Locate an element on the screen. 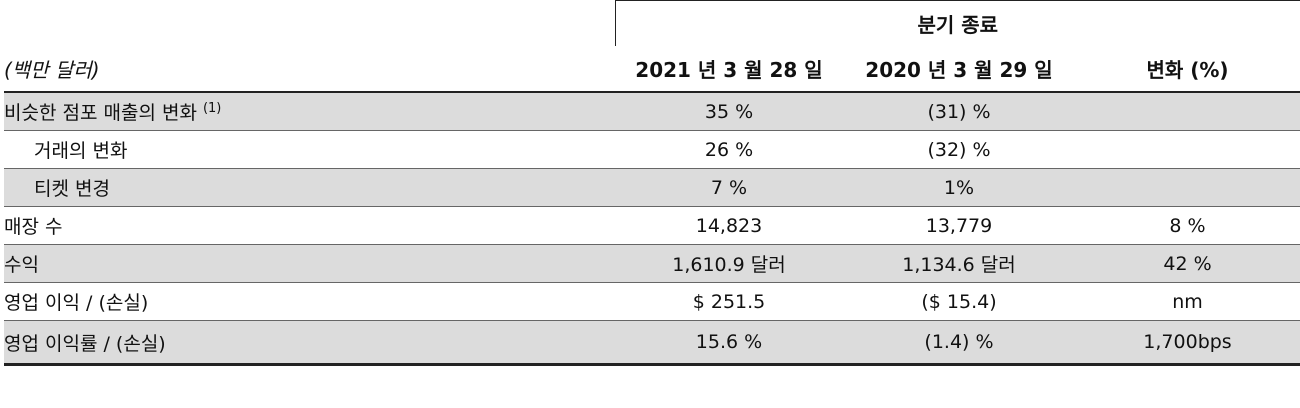  table-row: 티켓 변경 7 % 1% is located at coordinates (652, 187).